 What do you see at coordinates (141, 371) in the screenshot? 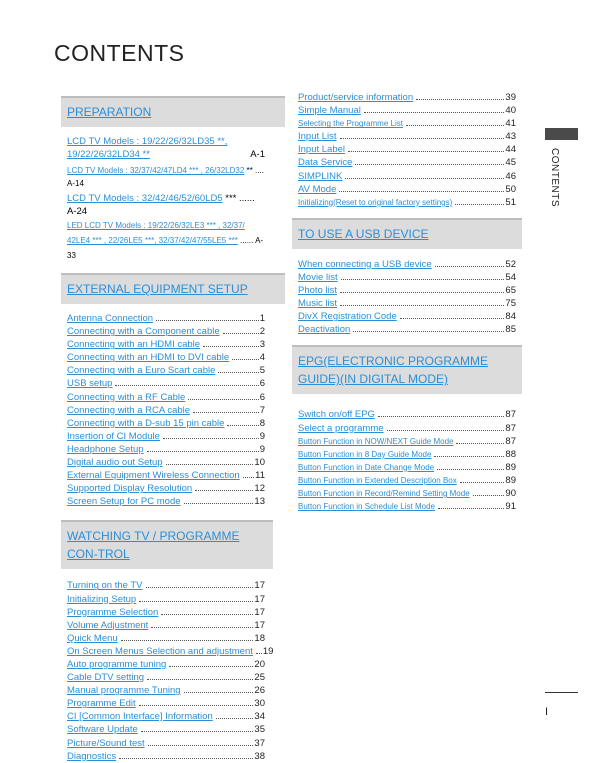
I see `toc-link: Connecting with a Euro Scart cable` at bounding box center [141, 371].